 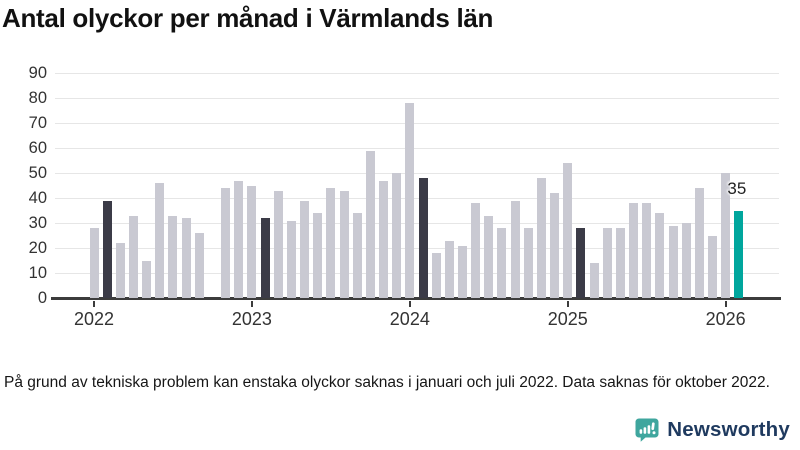 What do you see at coordinates (567, 319) in the screenshot?
I see `x-axis-tick-label: 2025` at bounding box center [567, 319].